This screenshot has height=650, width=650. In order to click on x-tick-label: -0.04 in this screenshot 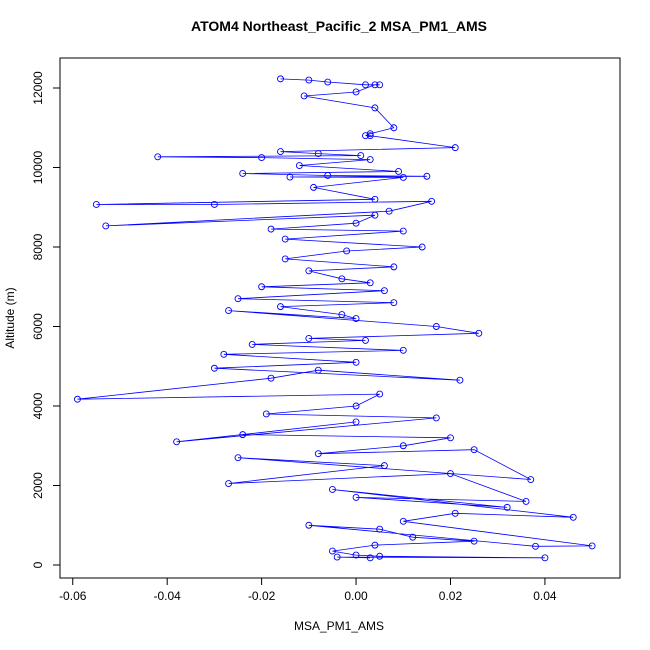, I will do `click(168, 596)`.